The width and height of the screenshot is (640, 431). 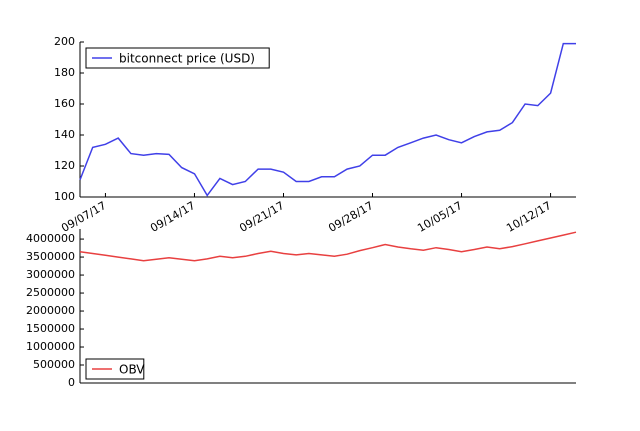 What do you see at coordinates (132, 370) in the screenshot?
I see `legend-label: OBV` at bounding box center [132, 370].